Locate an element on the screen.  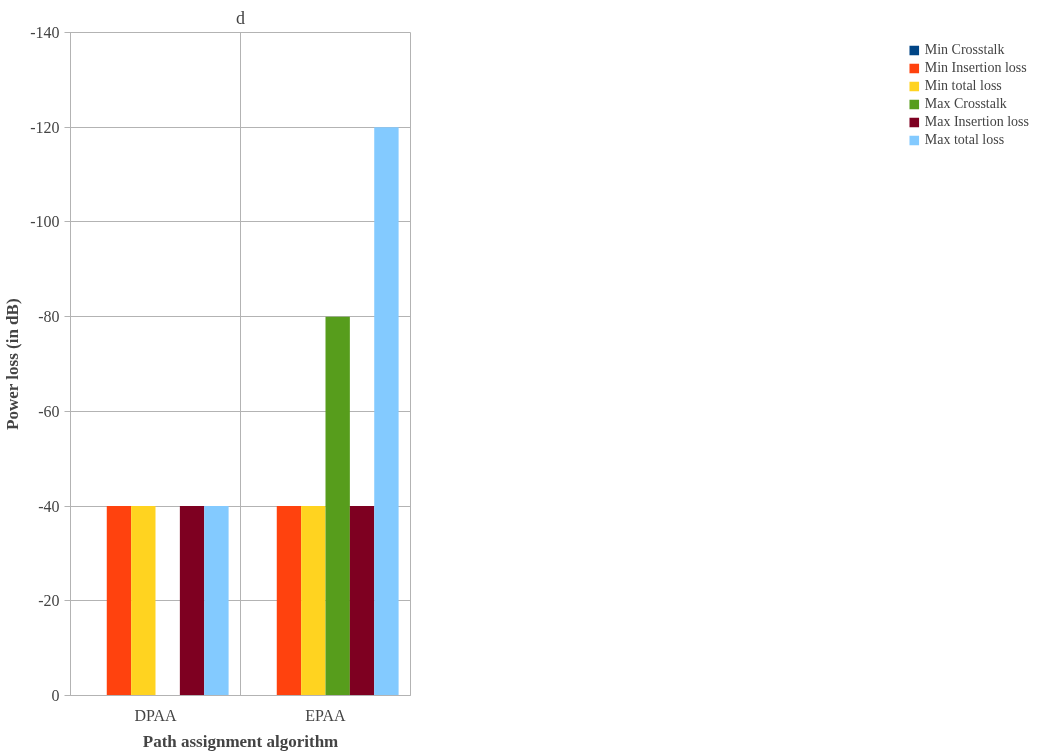
x-tick-label: EPAA is located at coordinates (326, 715).